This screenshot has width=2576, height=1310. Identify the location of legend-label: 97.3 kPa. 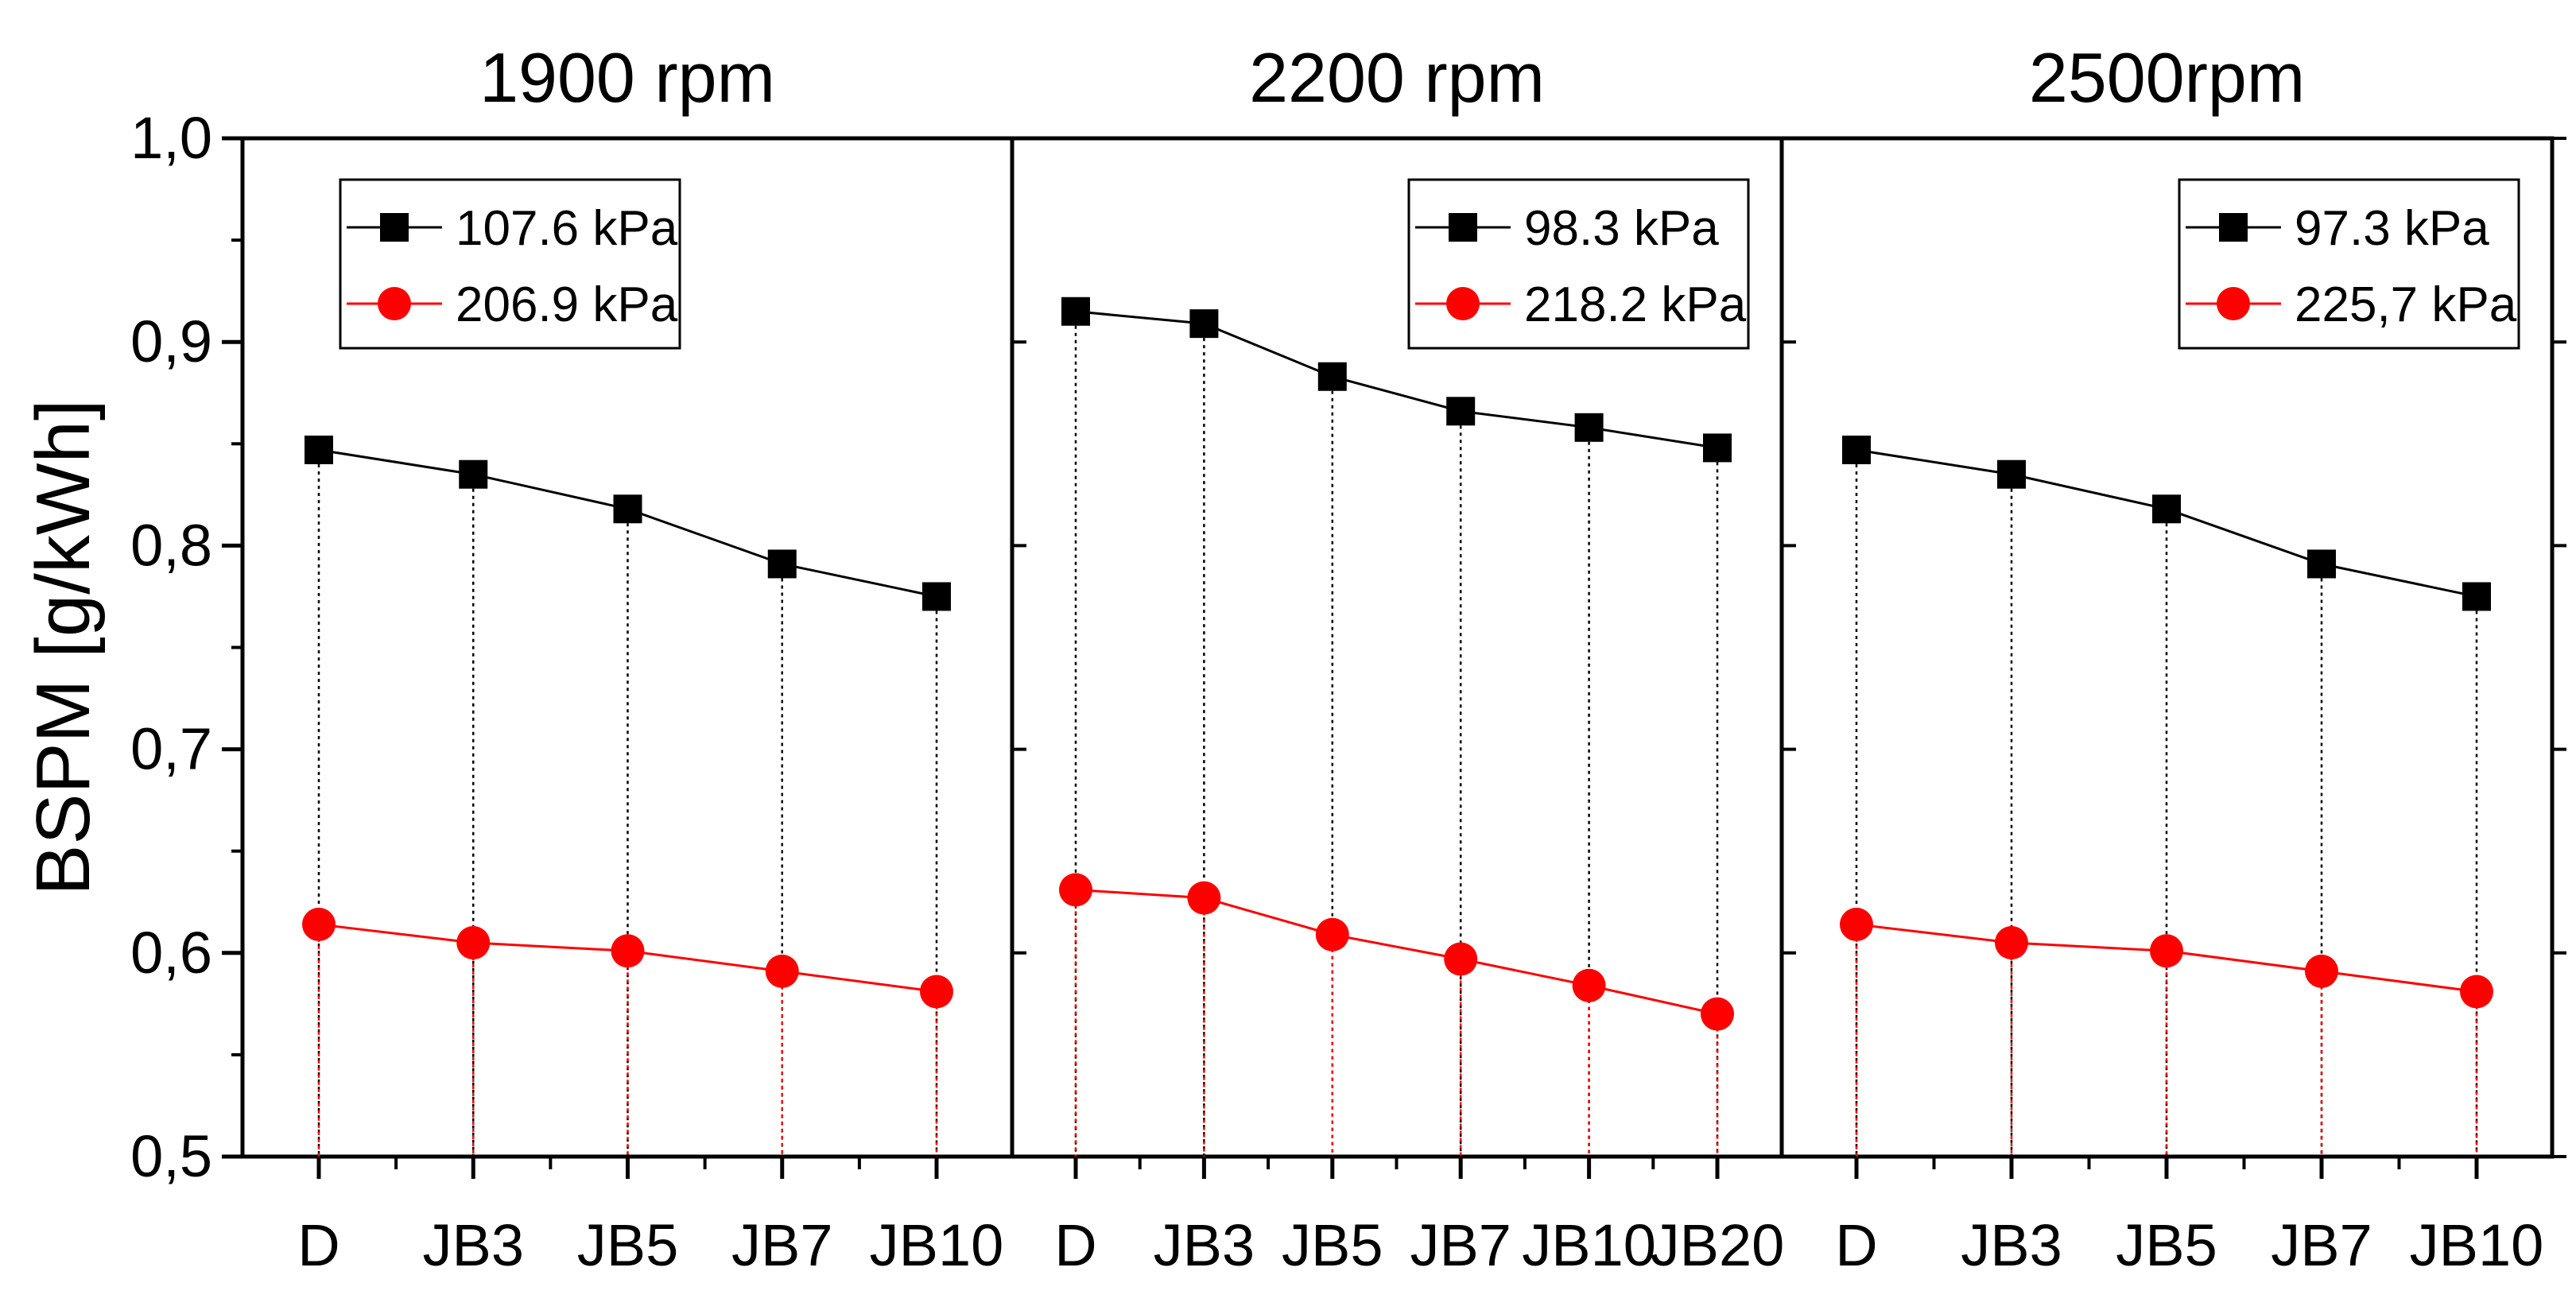
(2392, 228).